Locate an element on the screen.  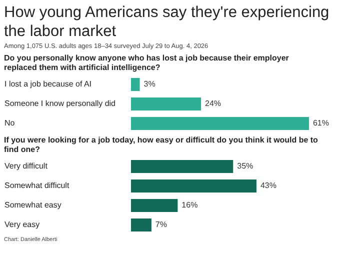
y-tick-label: Very difficult is located at coordinates (26, 165).